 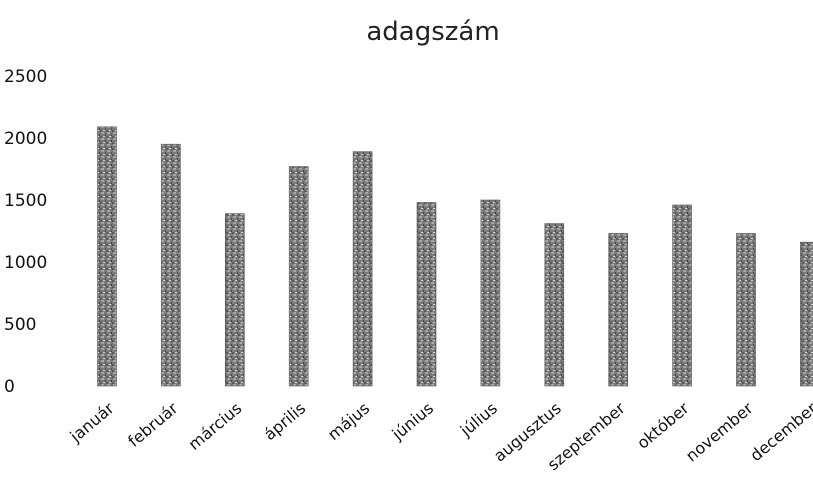 I want to click on x-tick-label: április, so click(x=284, y=422).